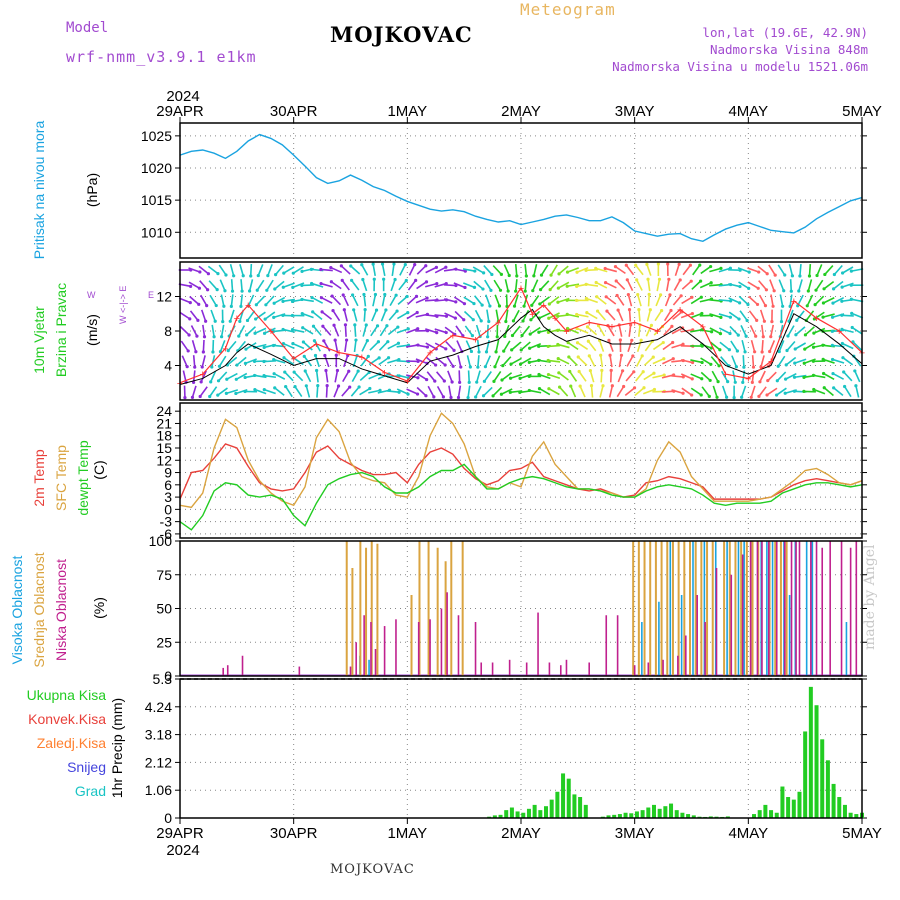  I want to click on time-label-top: 1MAY, so click(407, 111).